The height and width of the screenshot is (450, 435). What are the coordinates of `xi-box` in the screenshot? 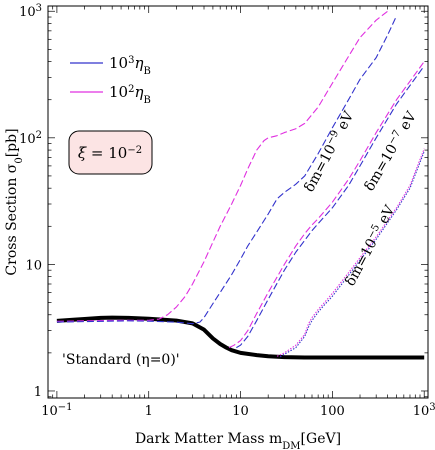 It's located at (110, 152).